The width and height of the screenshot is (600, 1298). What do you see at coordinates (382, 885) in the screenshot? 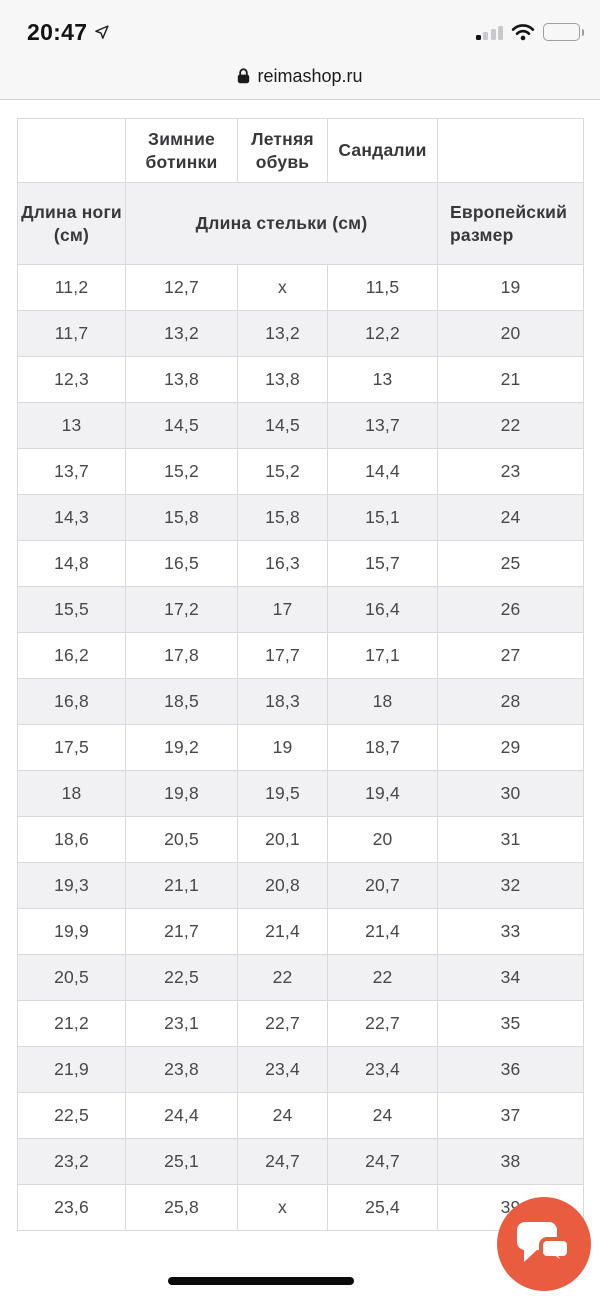
I see `table-cell: 20,7` at bounding box center [382, 885].